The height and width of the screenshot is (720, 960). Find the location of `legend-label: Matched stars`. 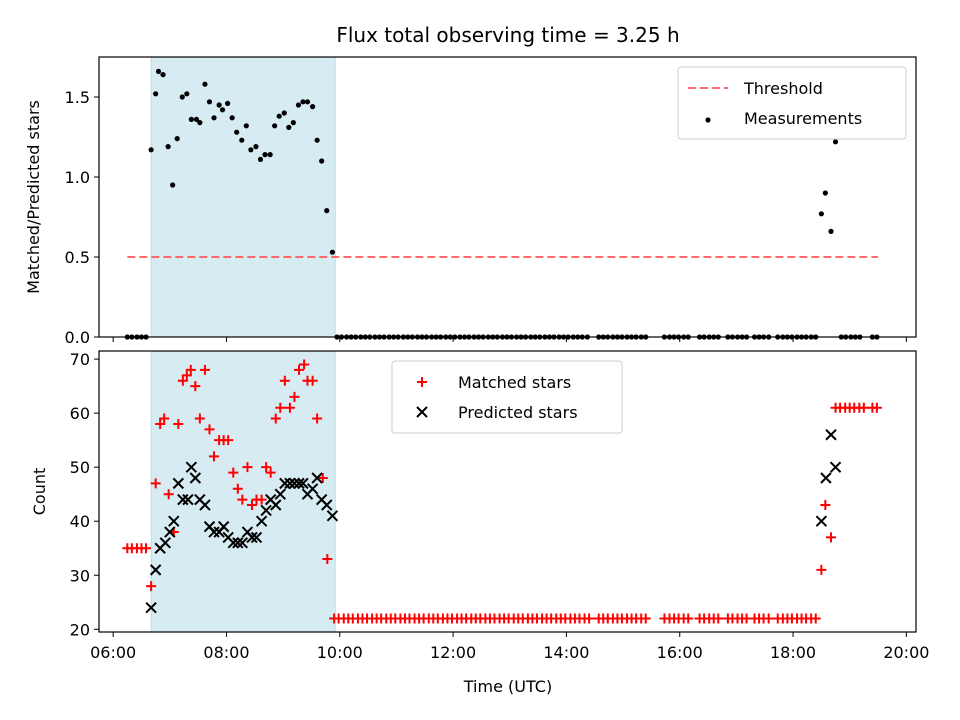

legend-label: Matched stars is located at coordinates (514, 382).